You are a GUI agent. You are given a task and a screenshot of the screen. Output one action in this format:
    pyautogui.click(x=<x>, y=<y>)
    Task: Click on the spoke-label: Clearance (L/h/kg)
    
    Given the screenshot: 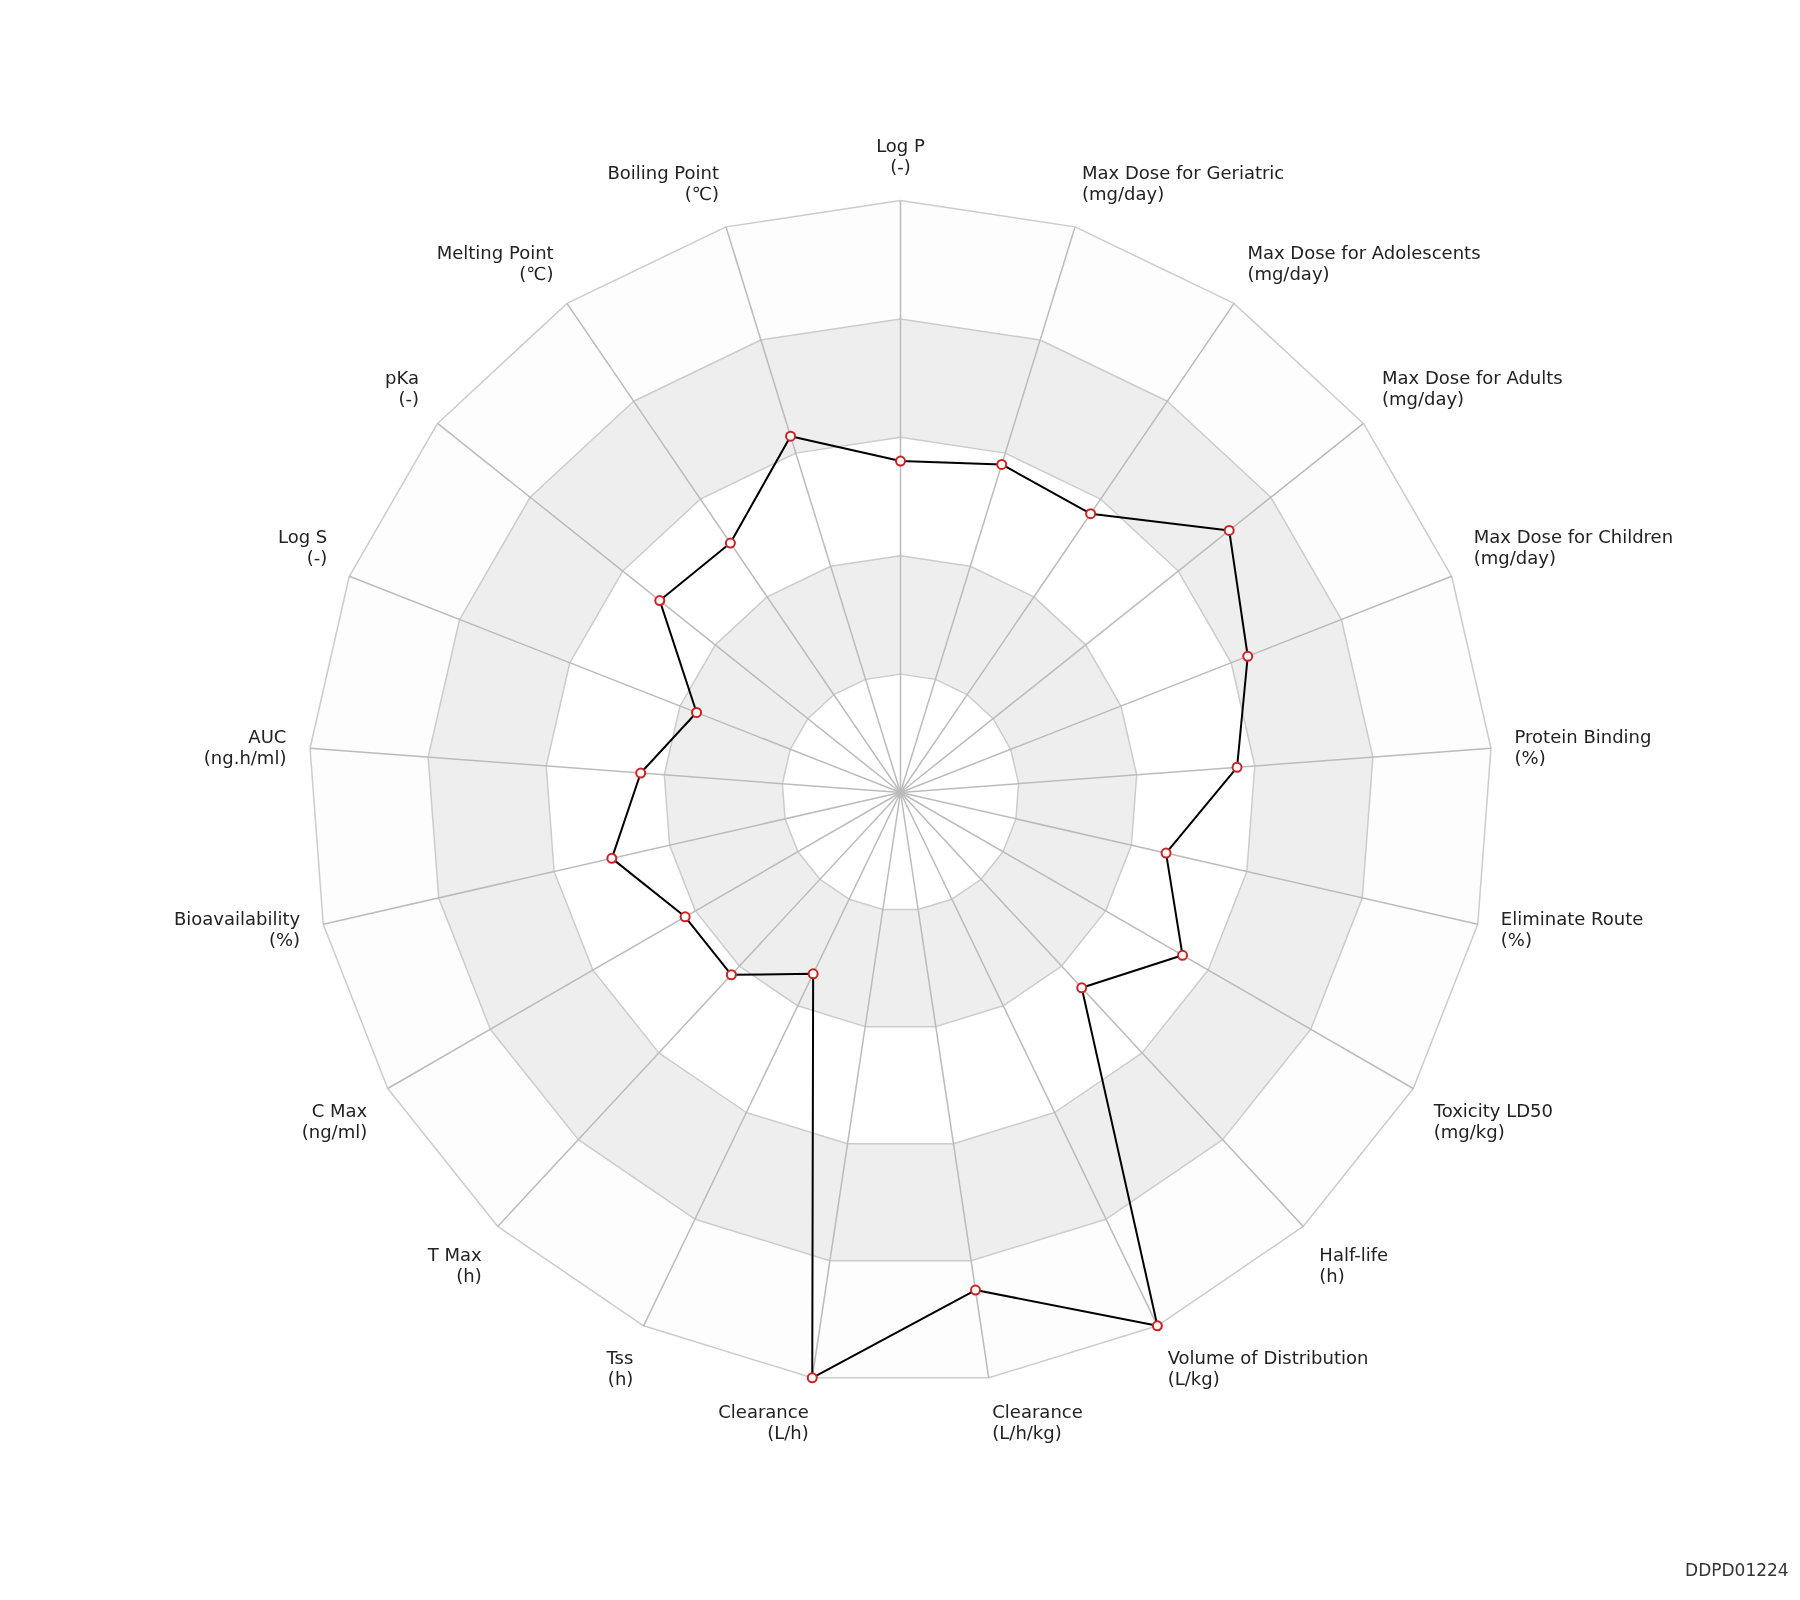 What is the action you would take?
    pyautogui.click(x=1037, y=1422)
    